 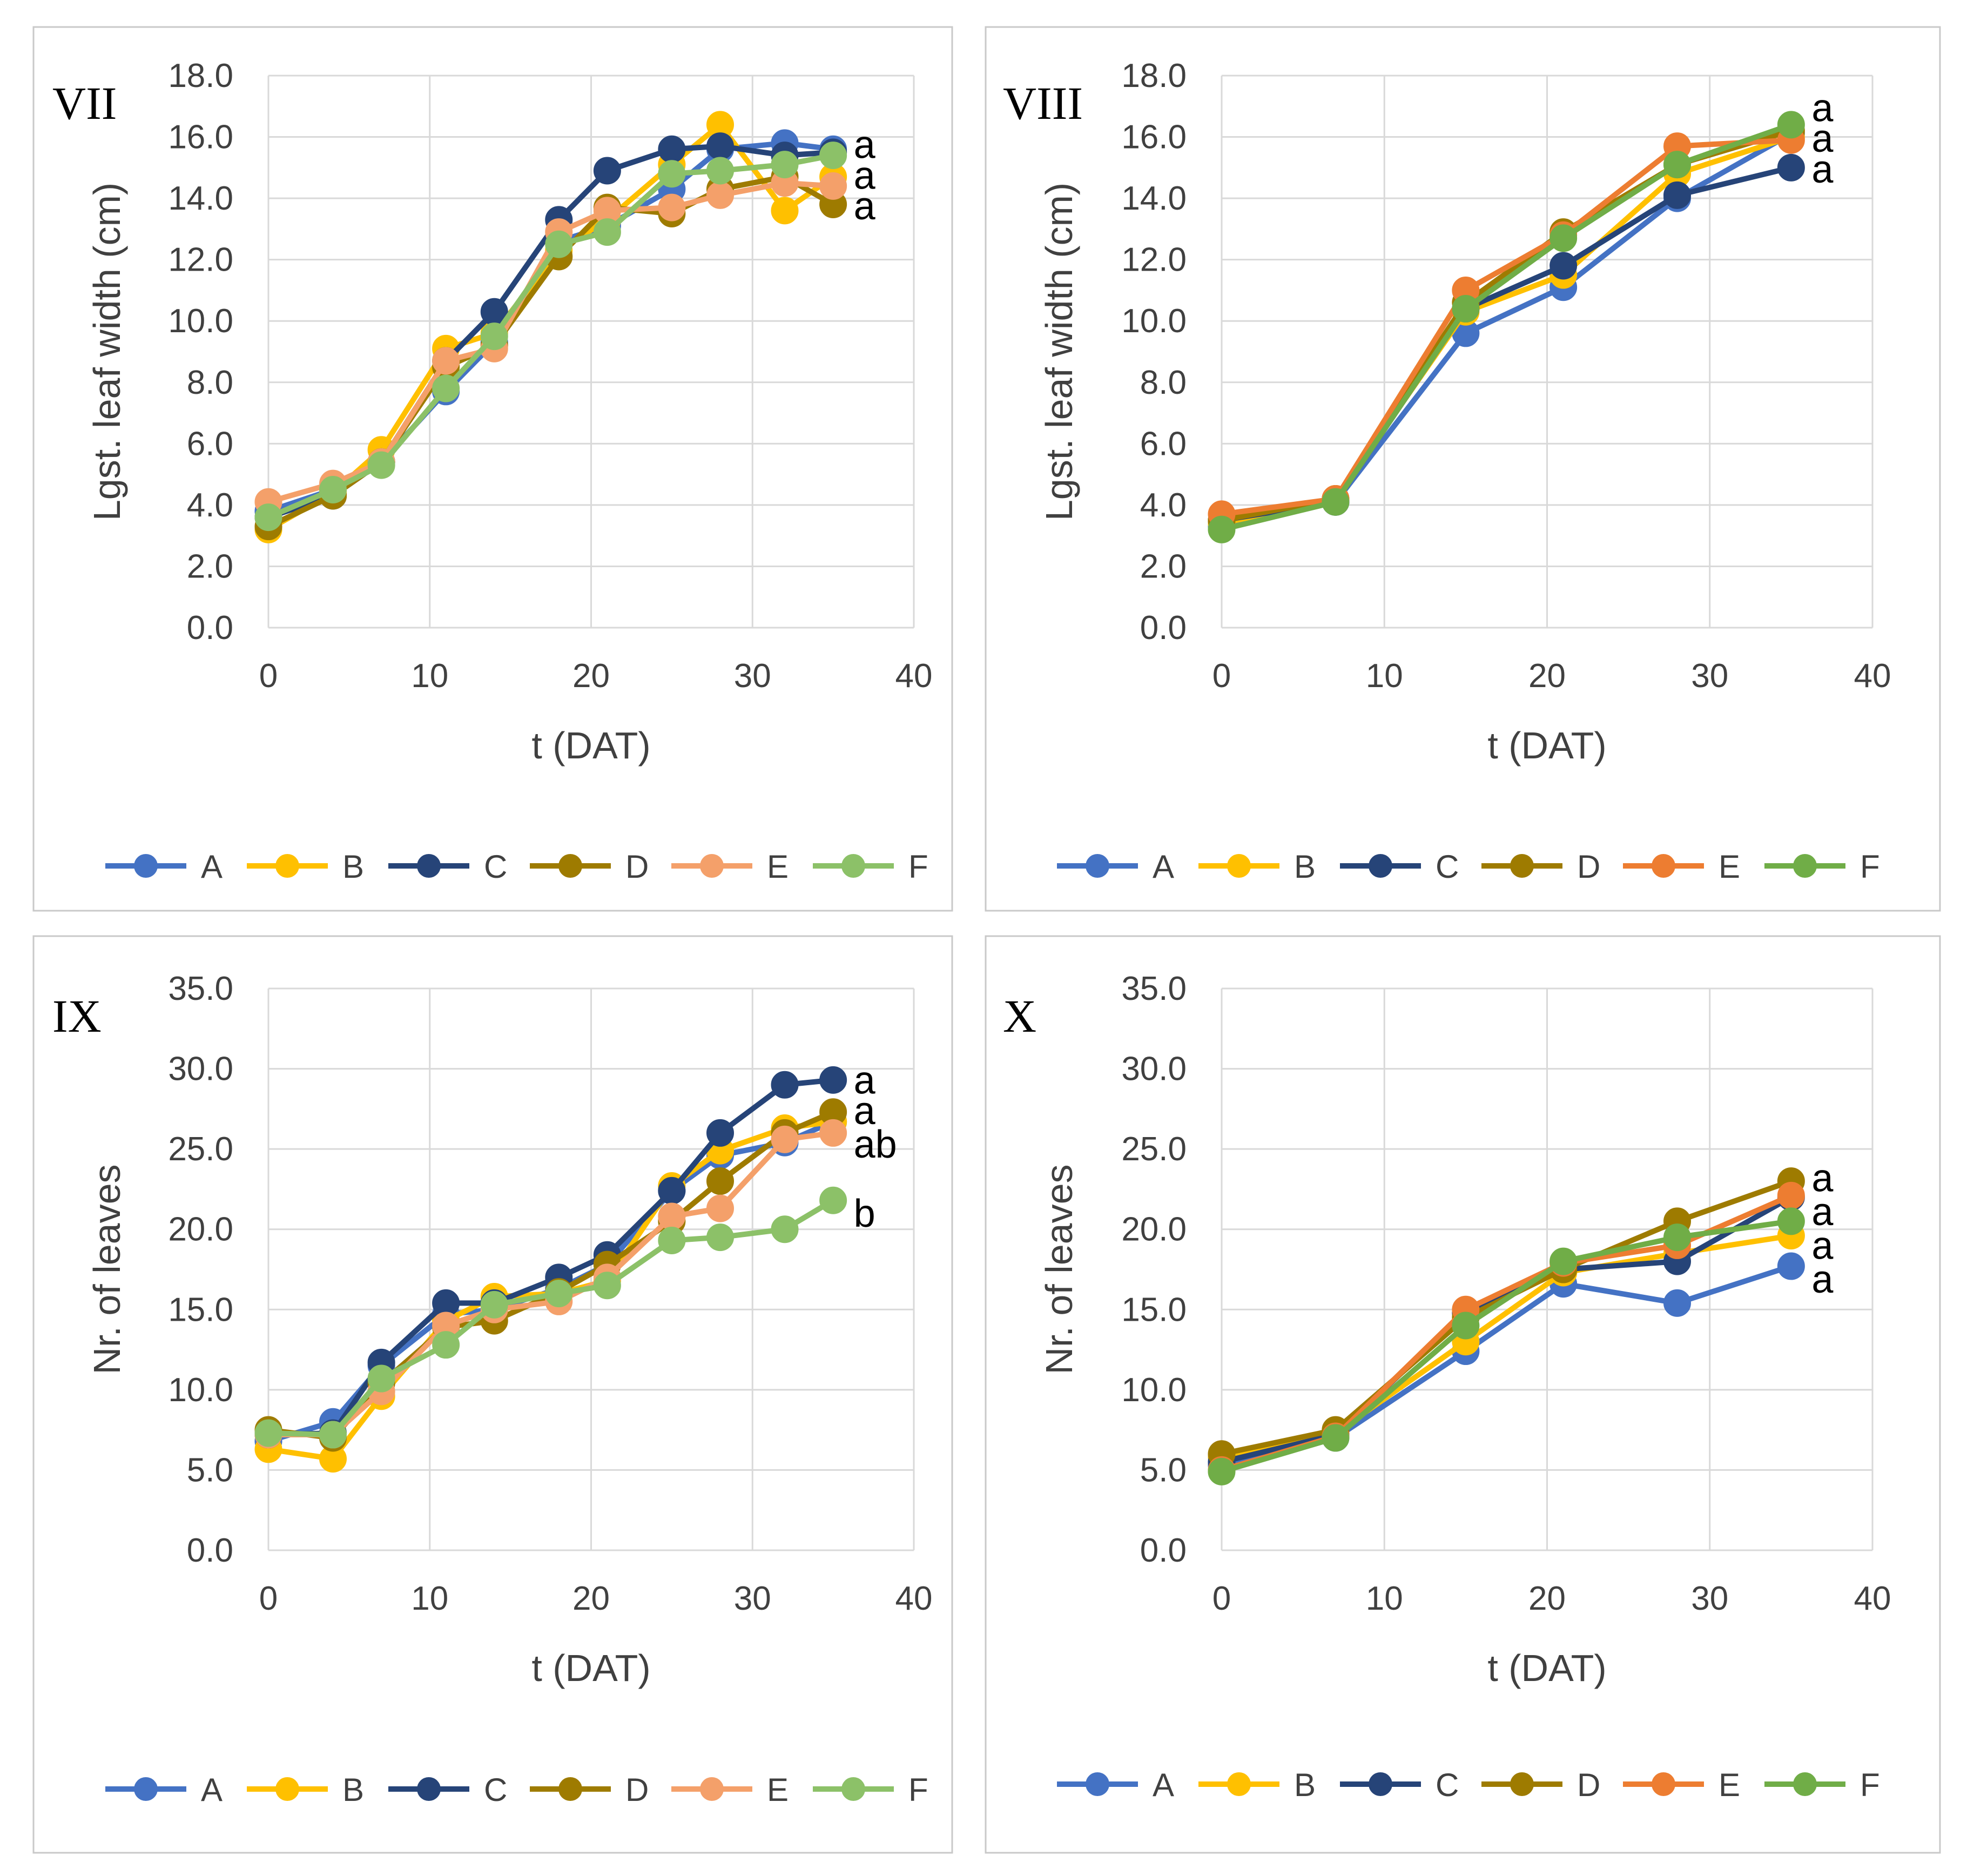 What do you see at coordinates (1163, 566) in the screenshot?
I see `y-tick-label: 2.0` at bounding box center [1163, 566].